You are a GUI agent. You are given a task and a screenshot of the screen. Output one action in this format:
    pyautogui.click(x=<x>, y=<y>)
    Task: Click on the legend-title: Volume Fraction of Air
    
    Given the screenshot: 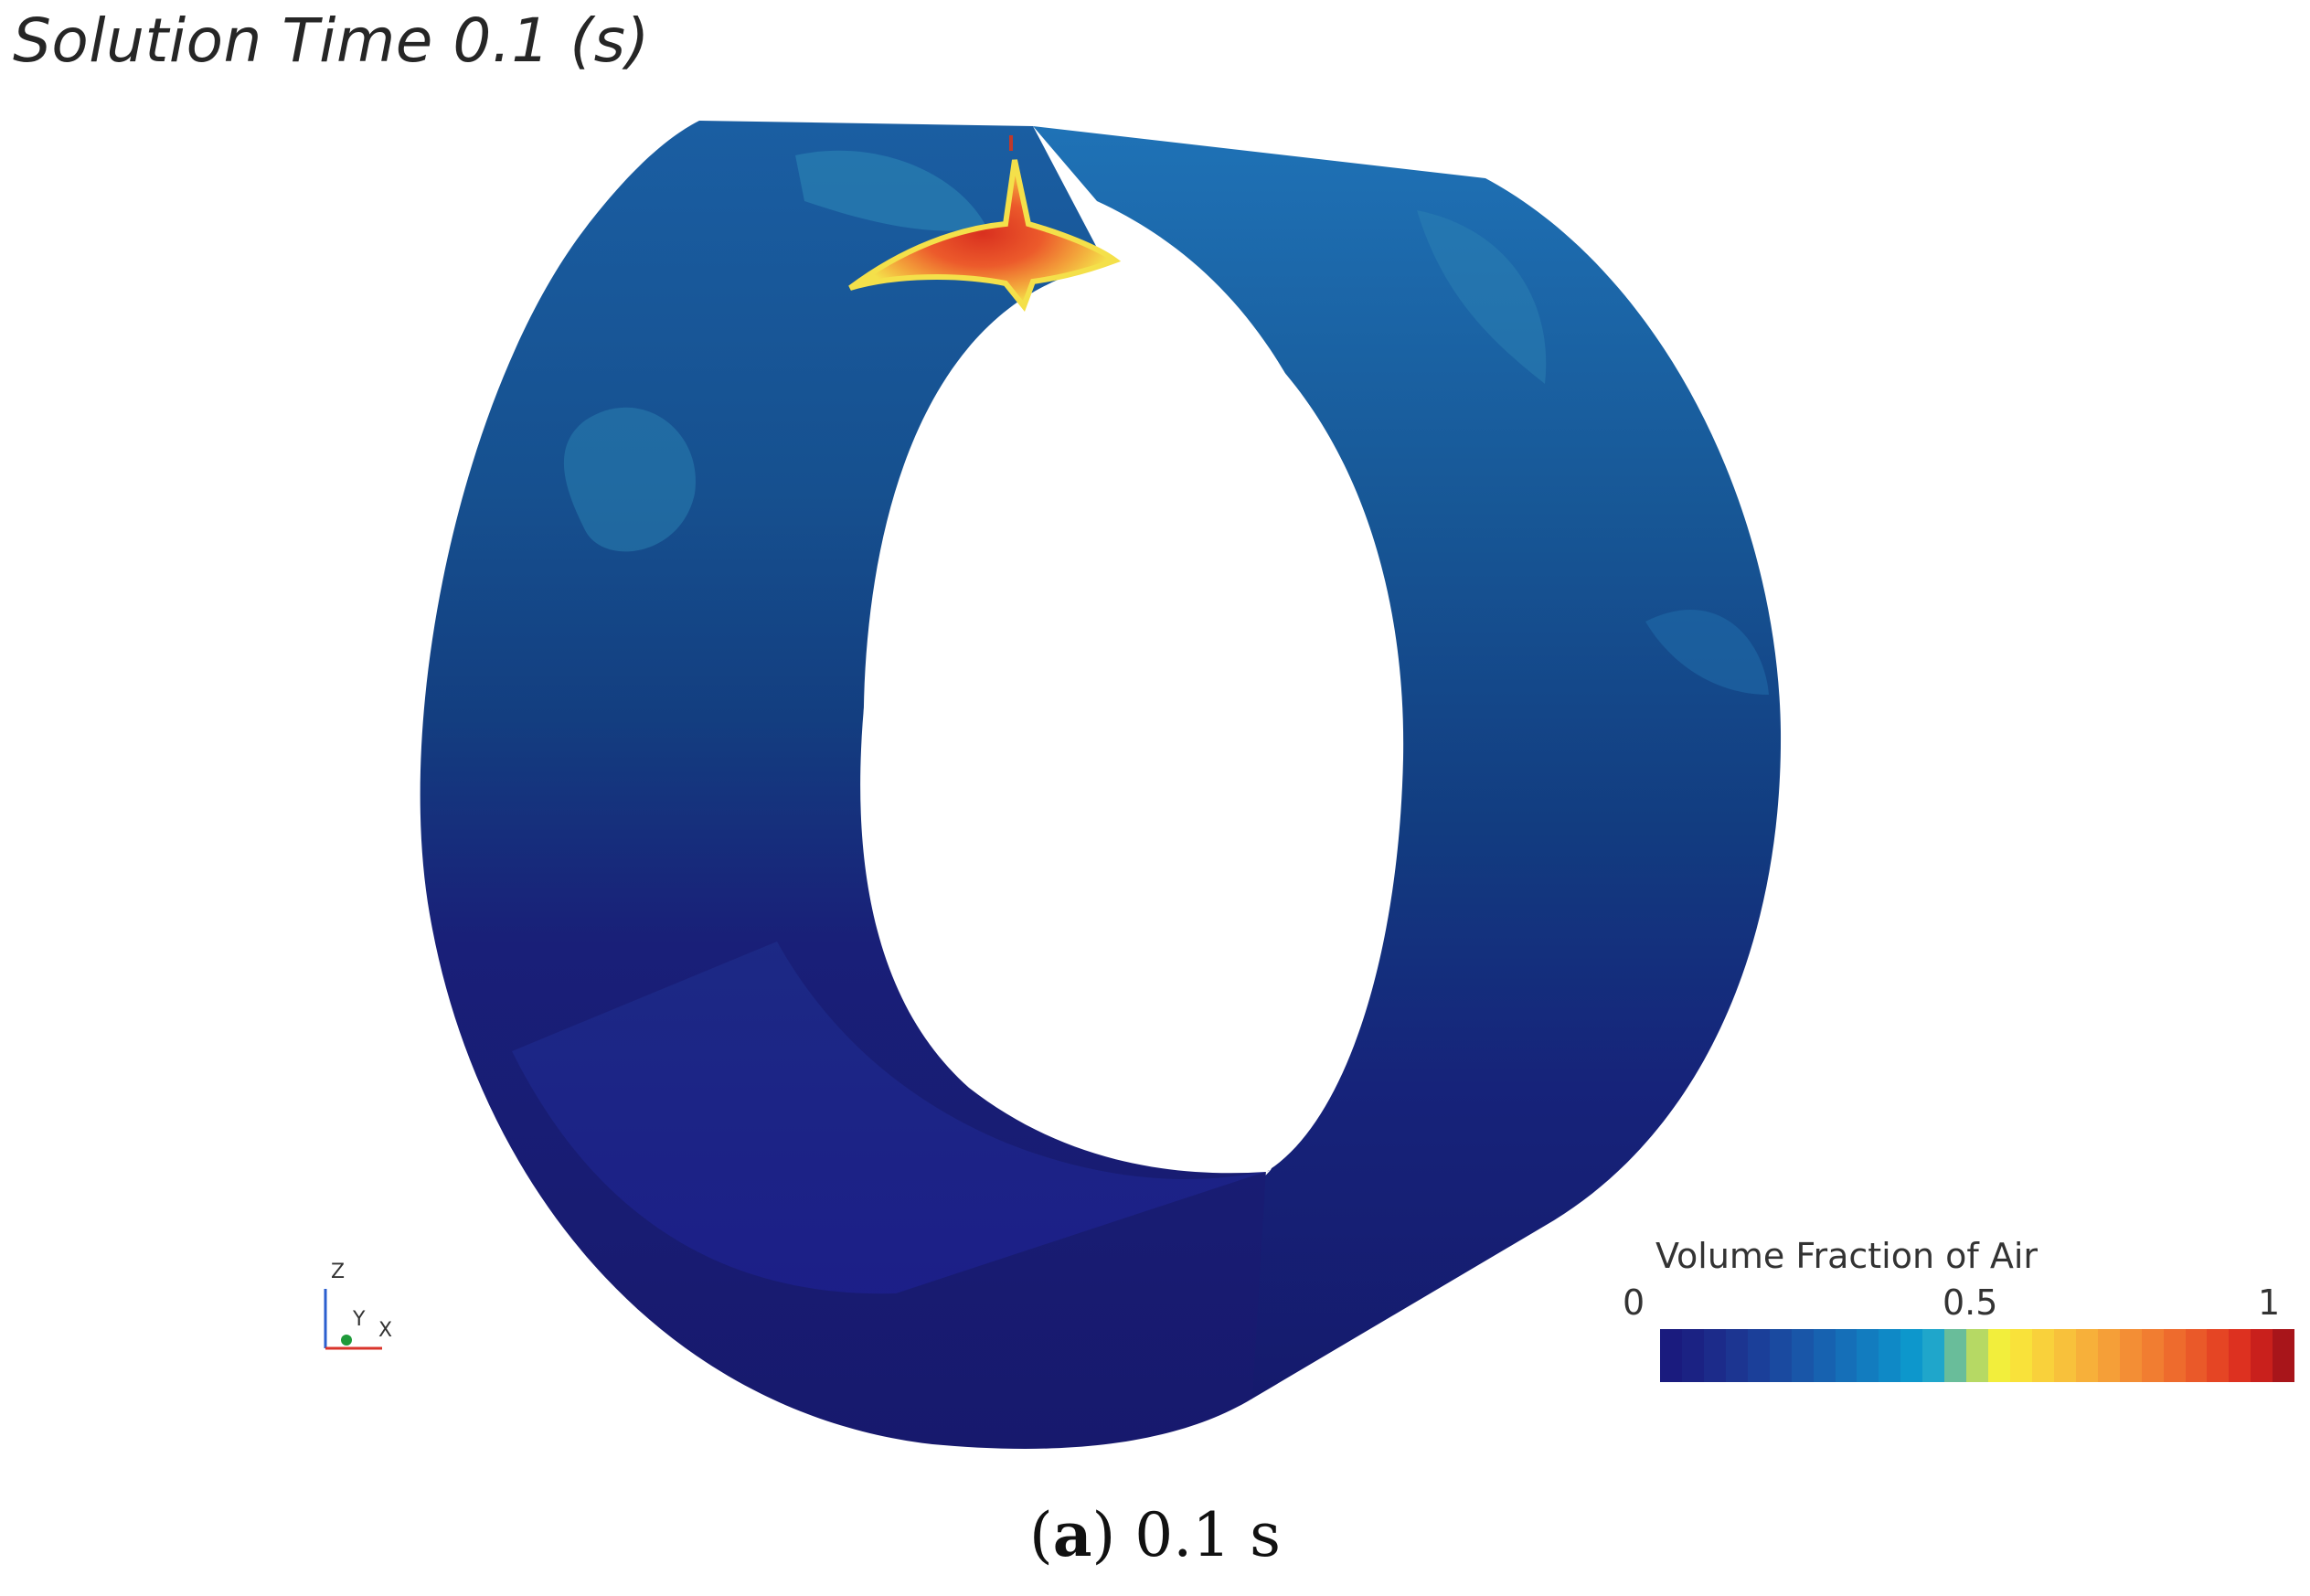 What is the action you would take?
    pyautogui.click(x=1847, y=1256)
    